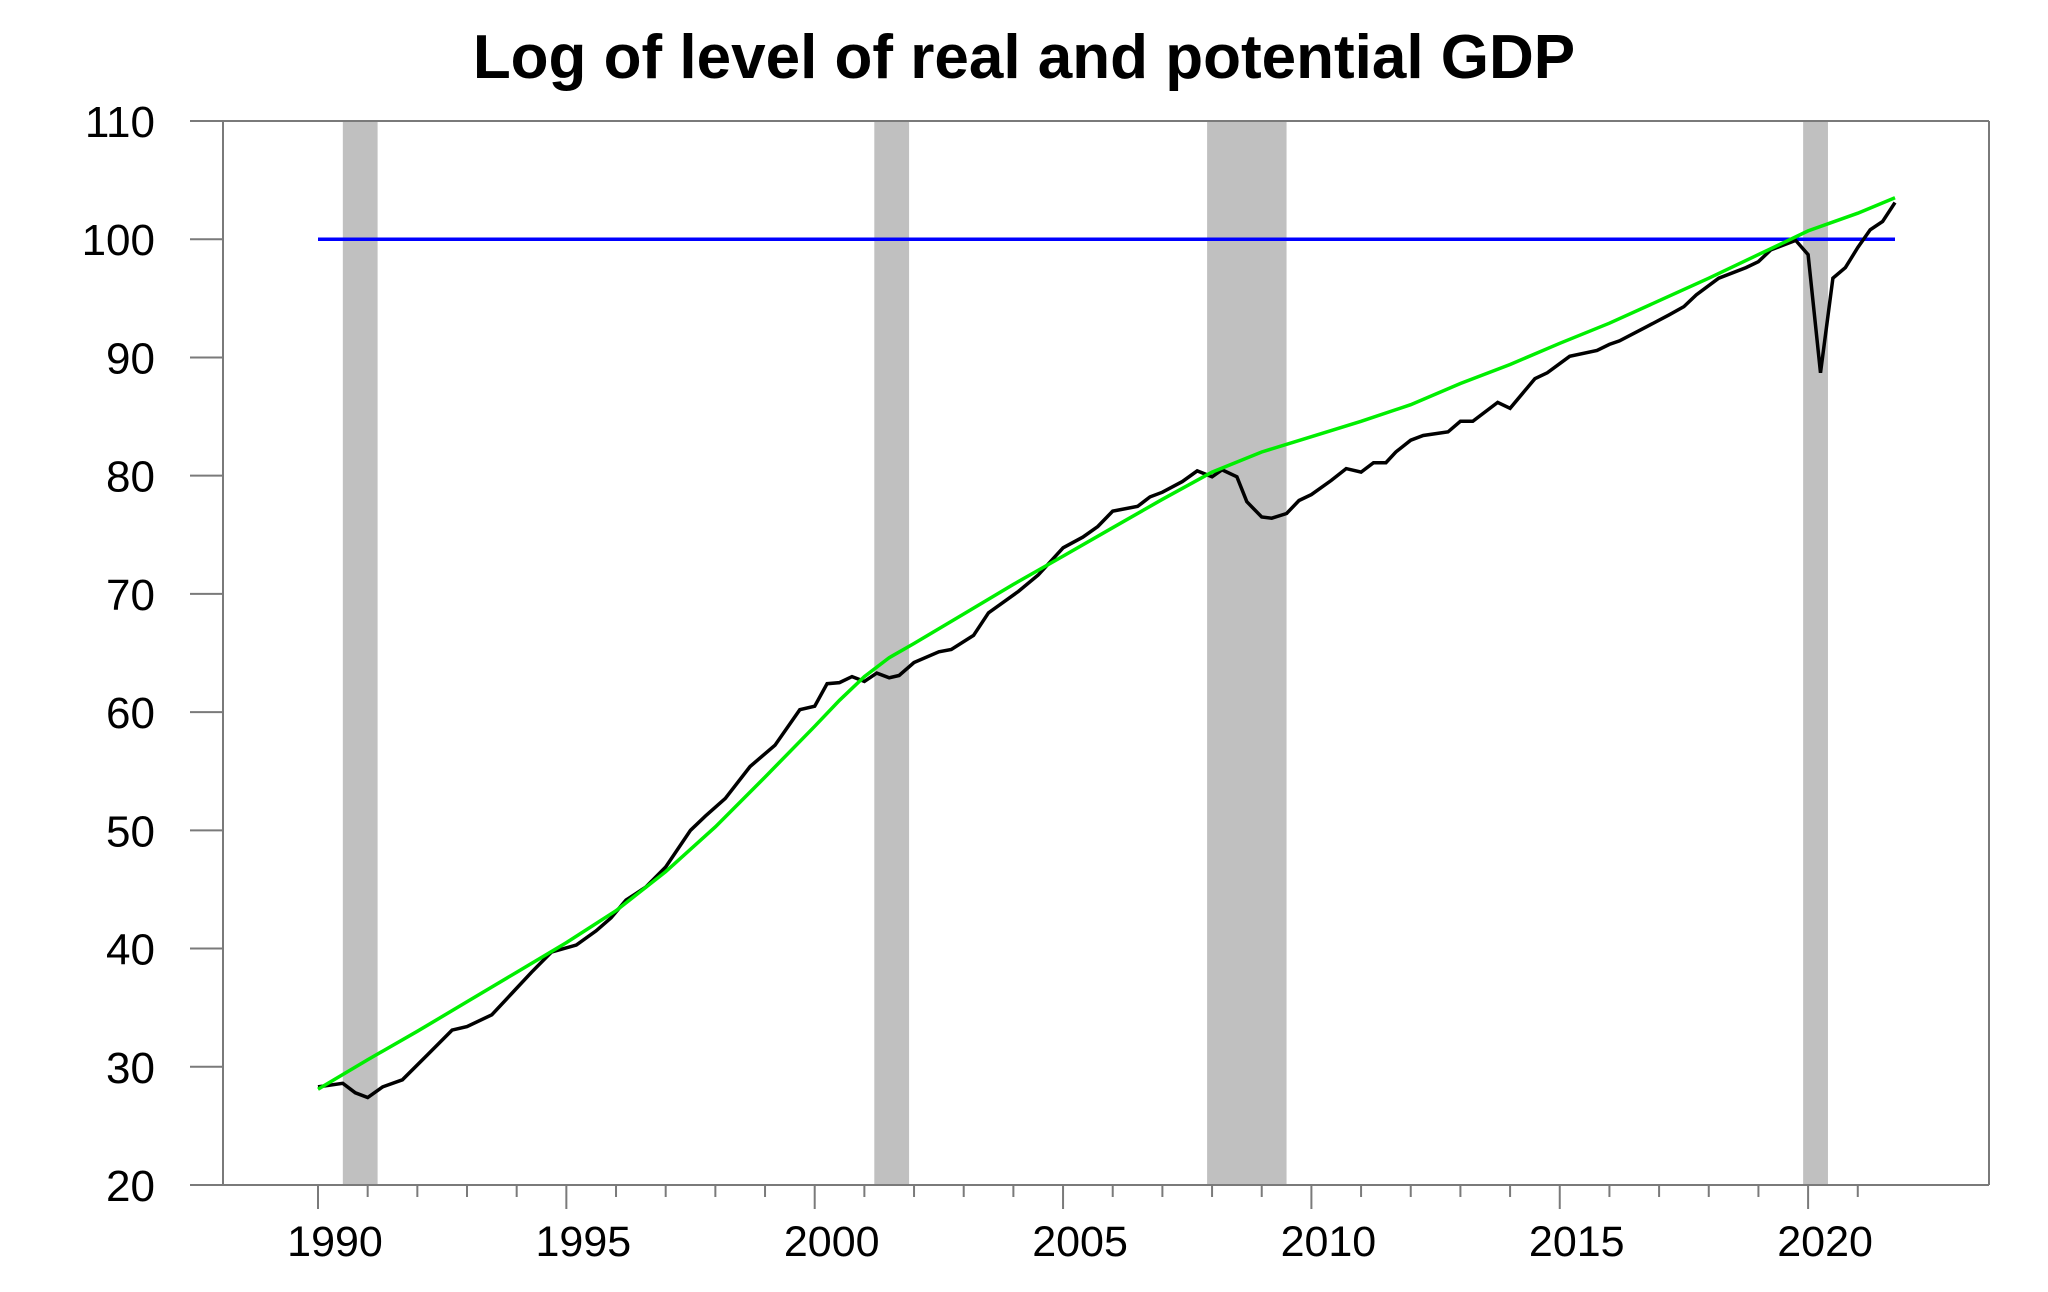 Image resolution: width=2048 pixels, height=1292 pixels. I want to click on y-tick-label: 80, so click(130, 477).